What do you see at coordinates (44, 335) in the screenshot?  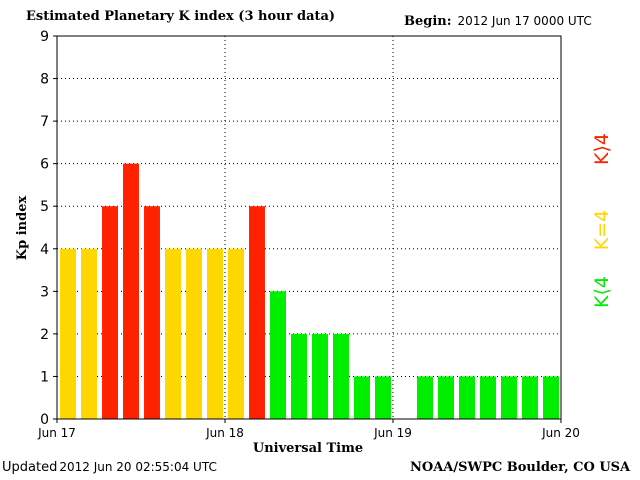 I see `y-tick-label: 2` at bounding box center [44, 335].